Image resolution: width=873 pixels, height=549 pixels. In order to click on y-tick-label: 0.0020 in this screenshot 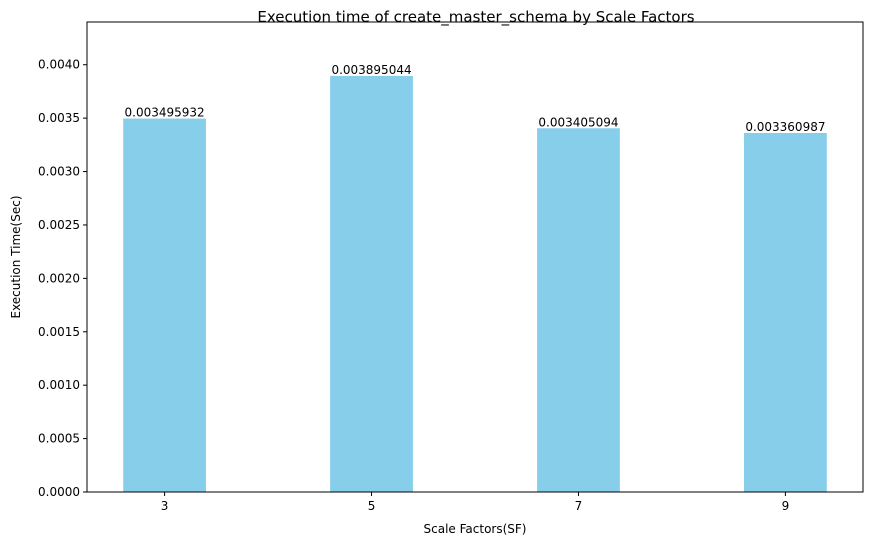, I will do `click(59, 278)`.